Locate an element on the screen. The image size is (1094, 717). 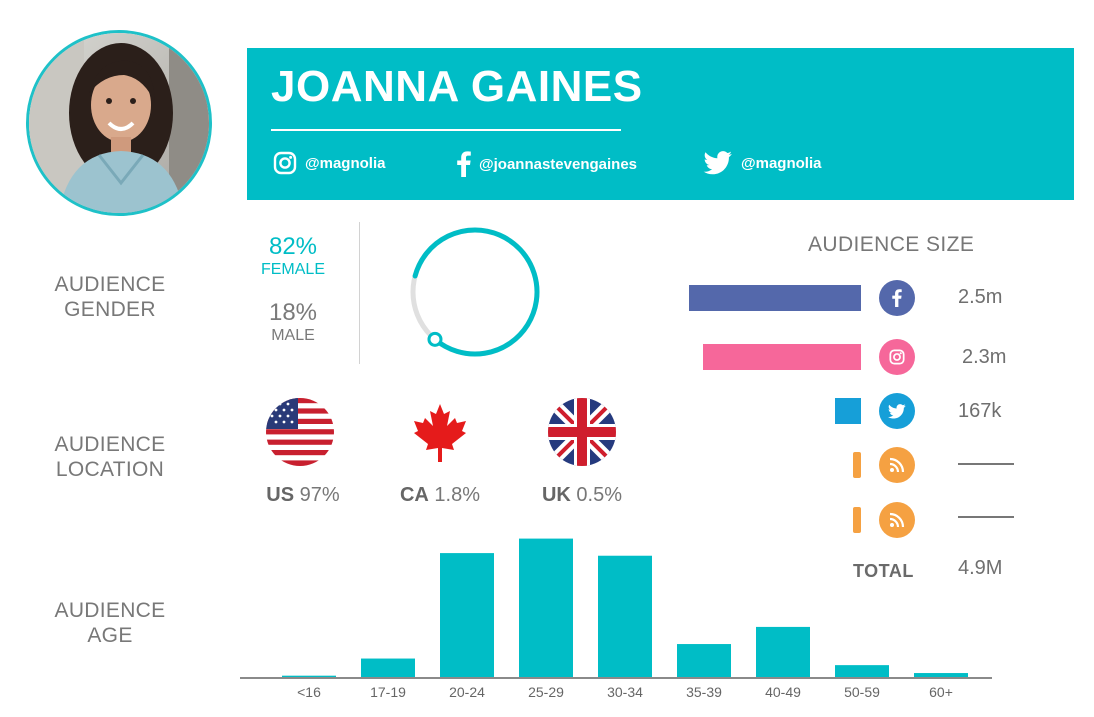
canada-maple-leaf-icon is located at coordinates (440, 435).